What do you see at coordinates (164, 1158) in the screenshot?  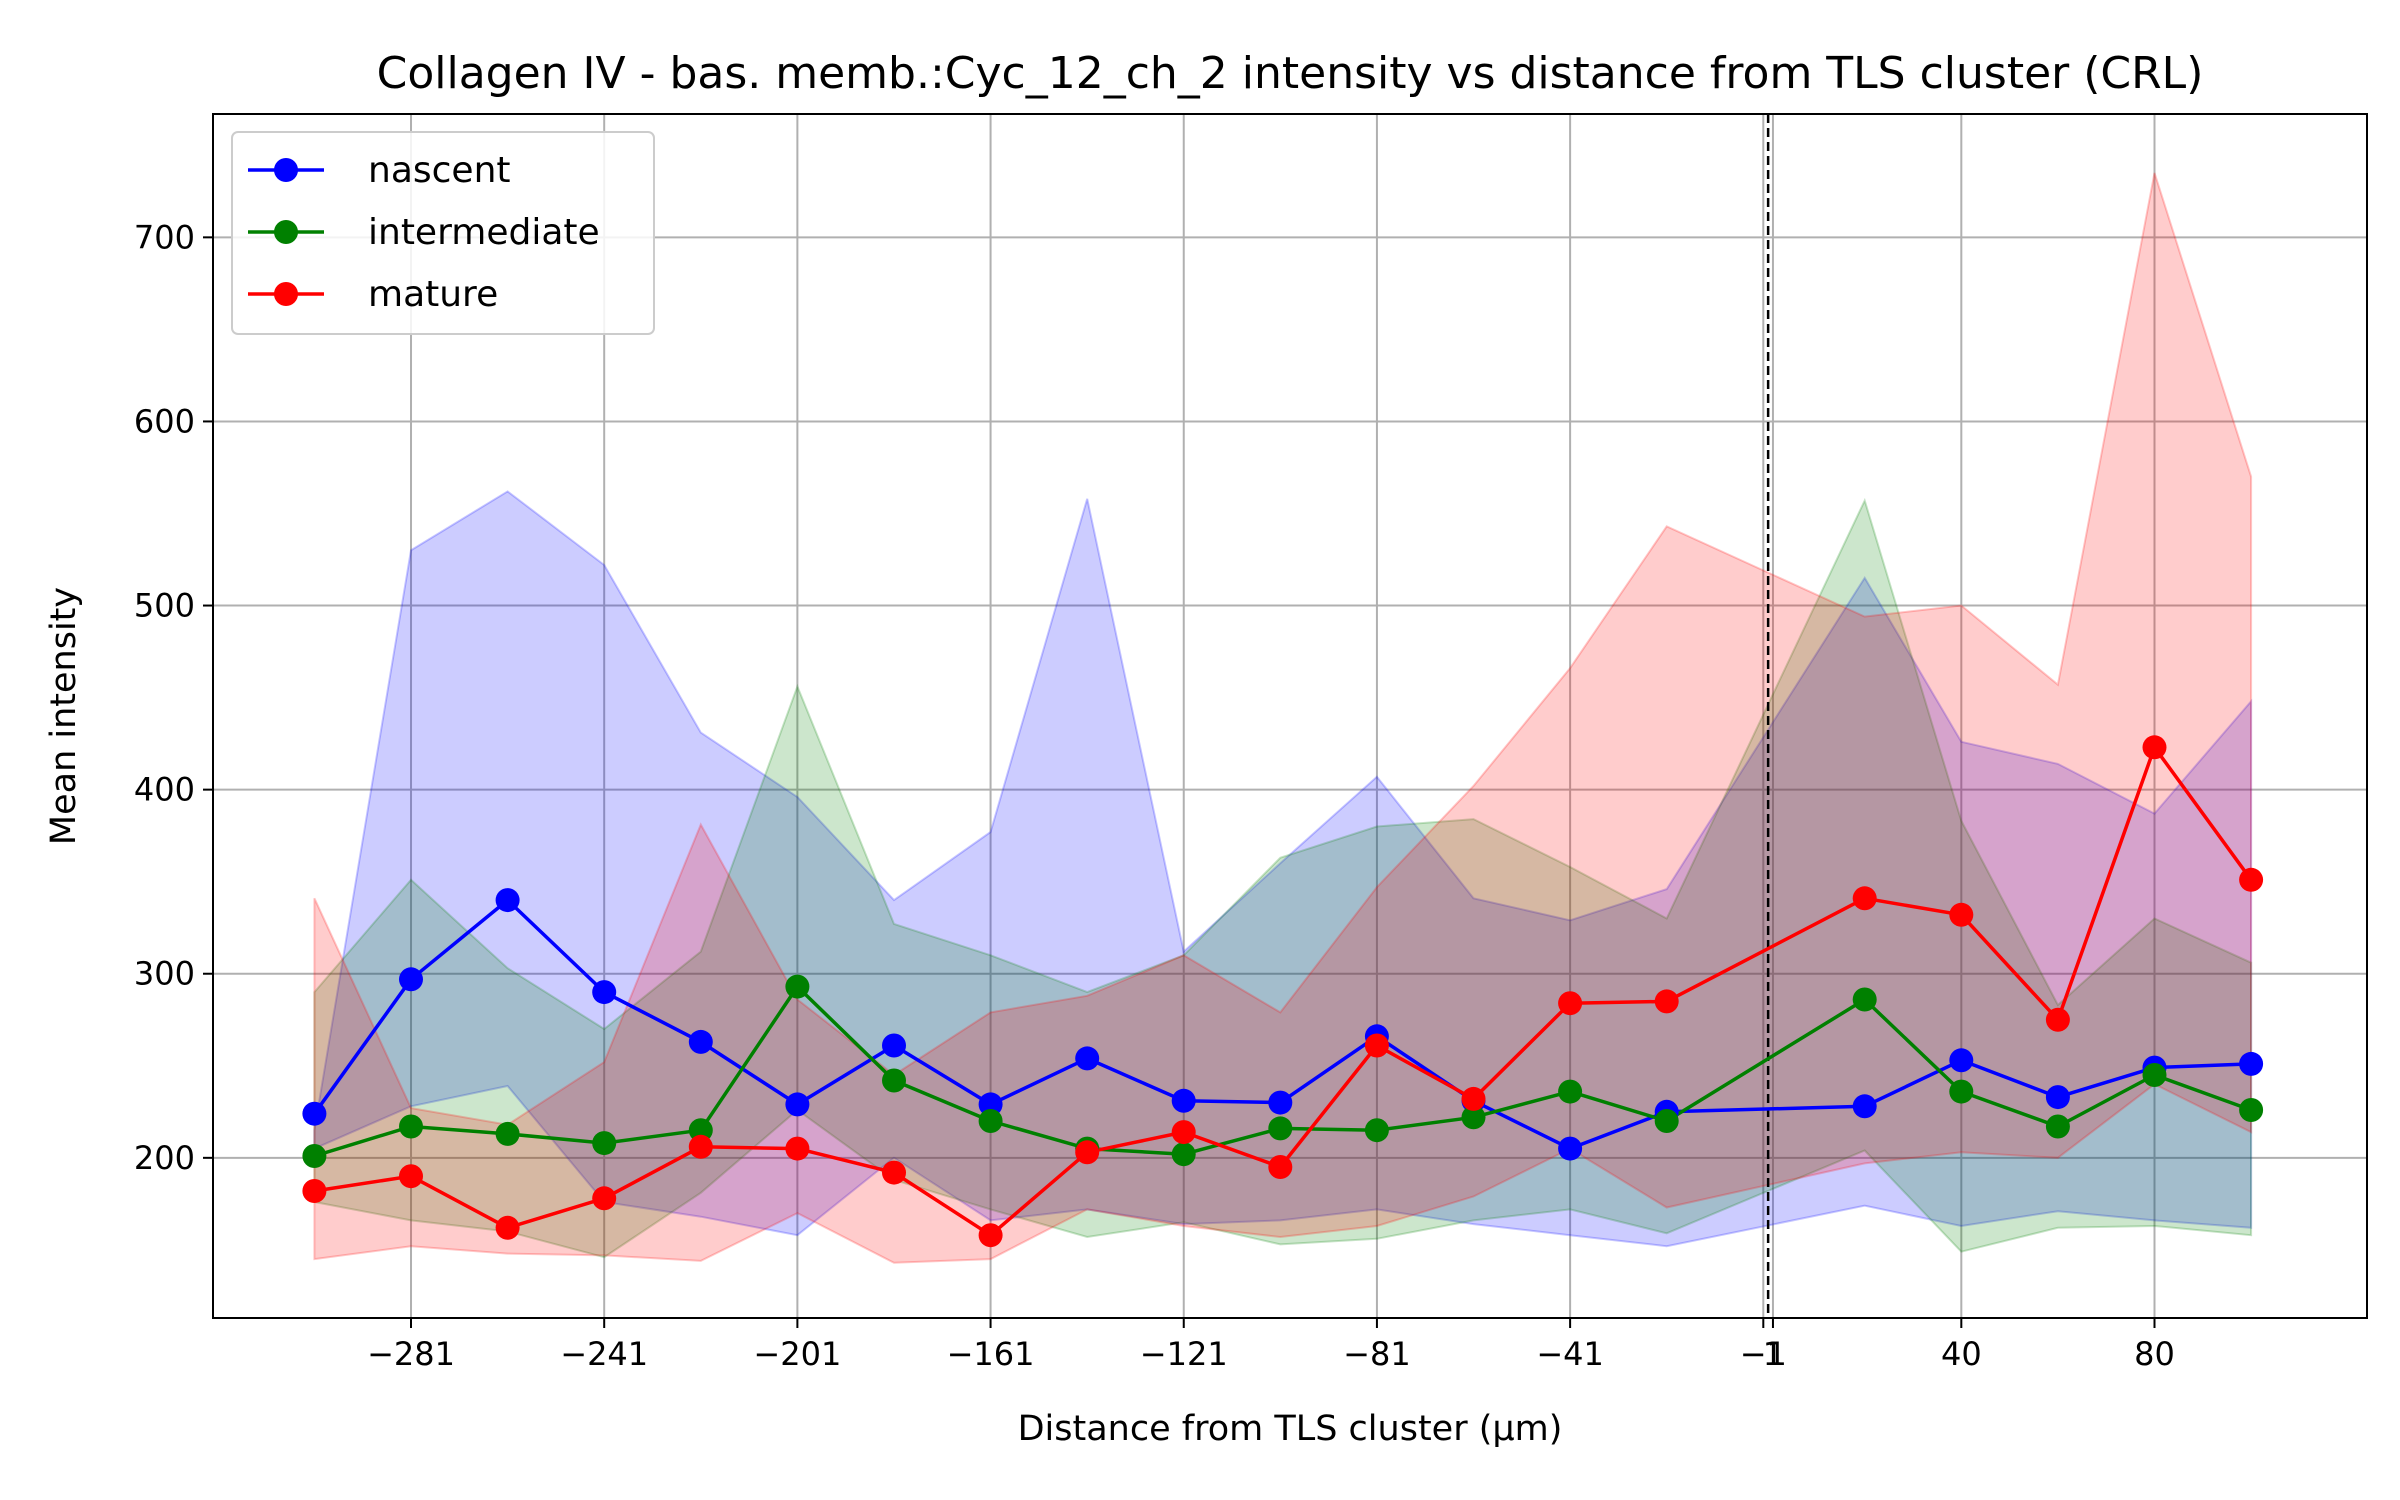 I see `y-tick-label: 200` at bounding box center [164, 1158].